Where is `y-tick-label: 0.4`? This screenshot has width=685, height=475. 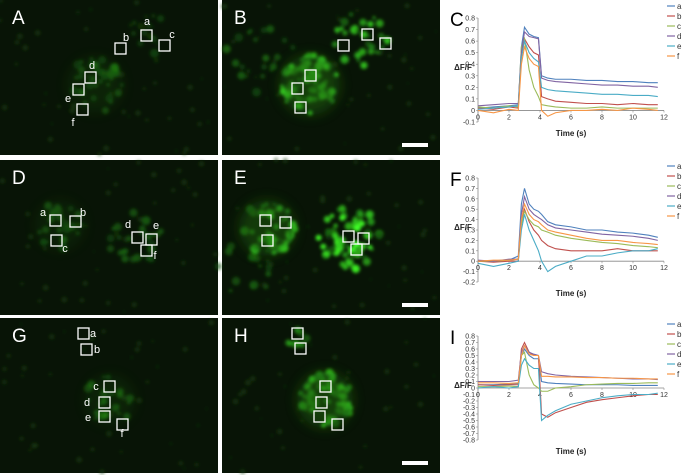 y-tick-label: 0.4 is located at coordinates (470, 363).